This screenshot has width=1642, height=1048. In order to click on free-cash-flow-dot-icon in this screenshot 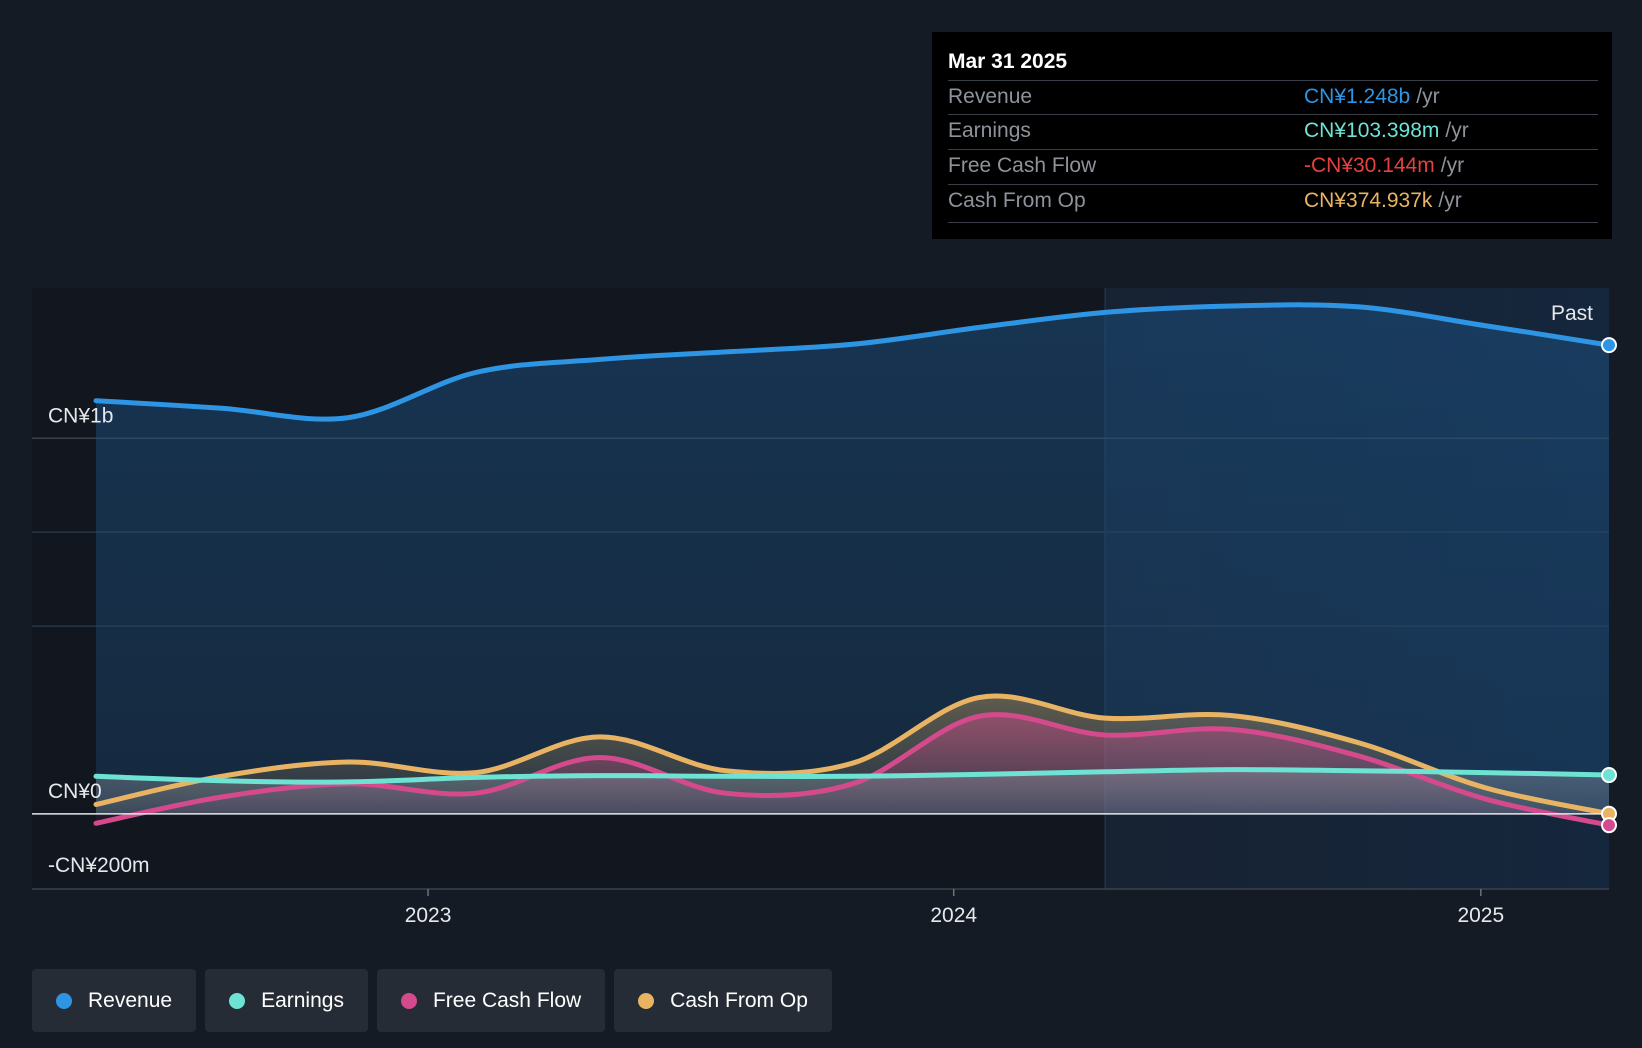, I will do `click(408, 1000)`.